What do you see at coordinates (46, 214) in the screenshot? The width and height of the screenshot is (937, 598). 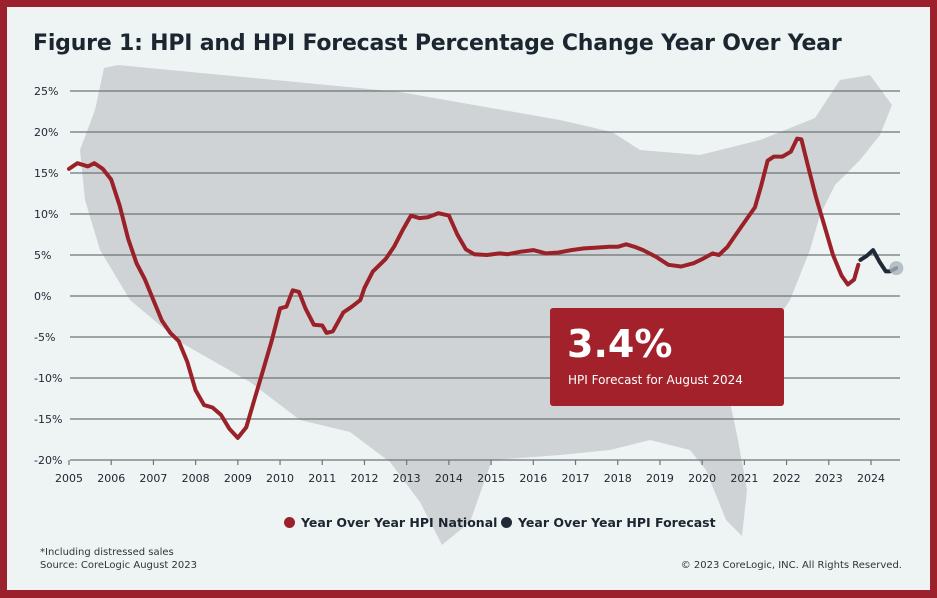 I see `y-tick-label: 10%` at bounding box center [46, 214].